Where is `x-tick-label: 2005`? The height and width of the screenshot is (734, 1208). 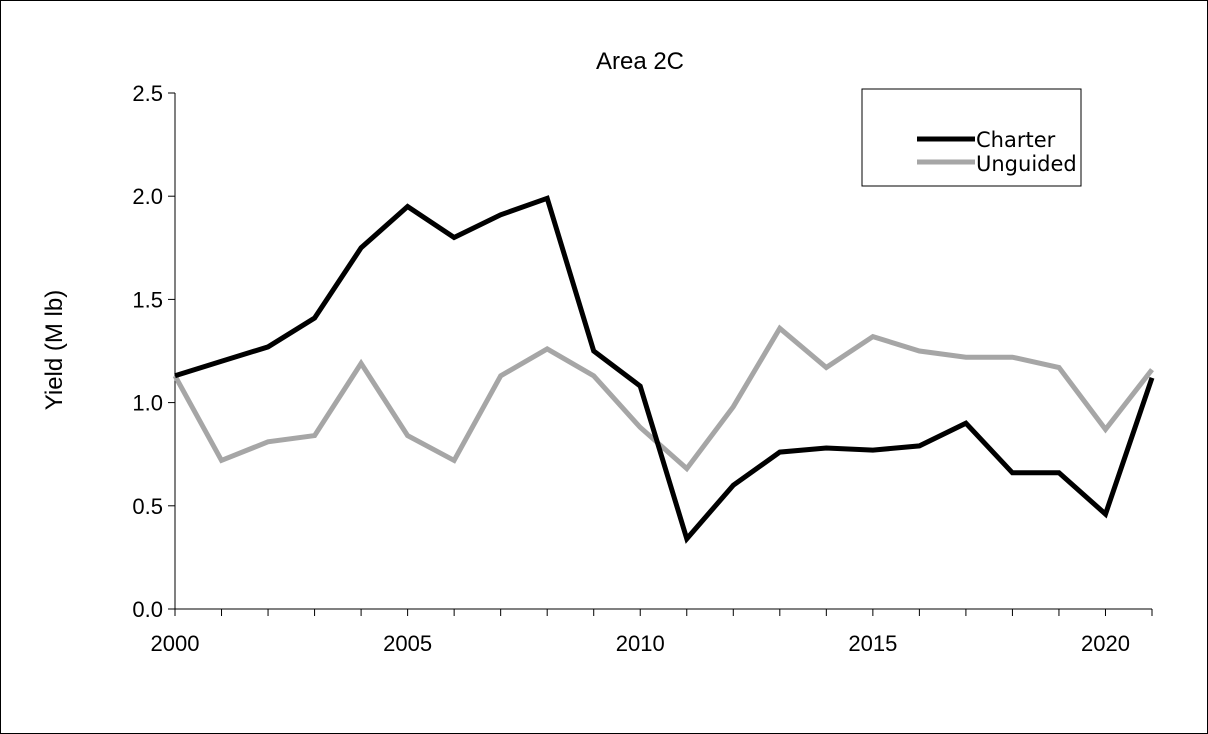
x-tick-label: 2005 is located at coordinates (407, 643).